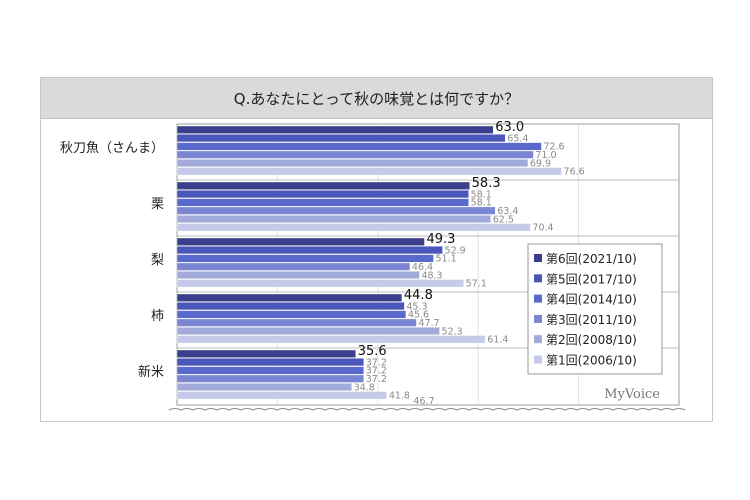 This screenshot has width=750, height=500. I want to click on legend-box, so click(595, 309).